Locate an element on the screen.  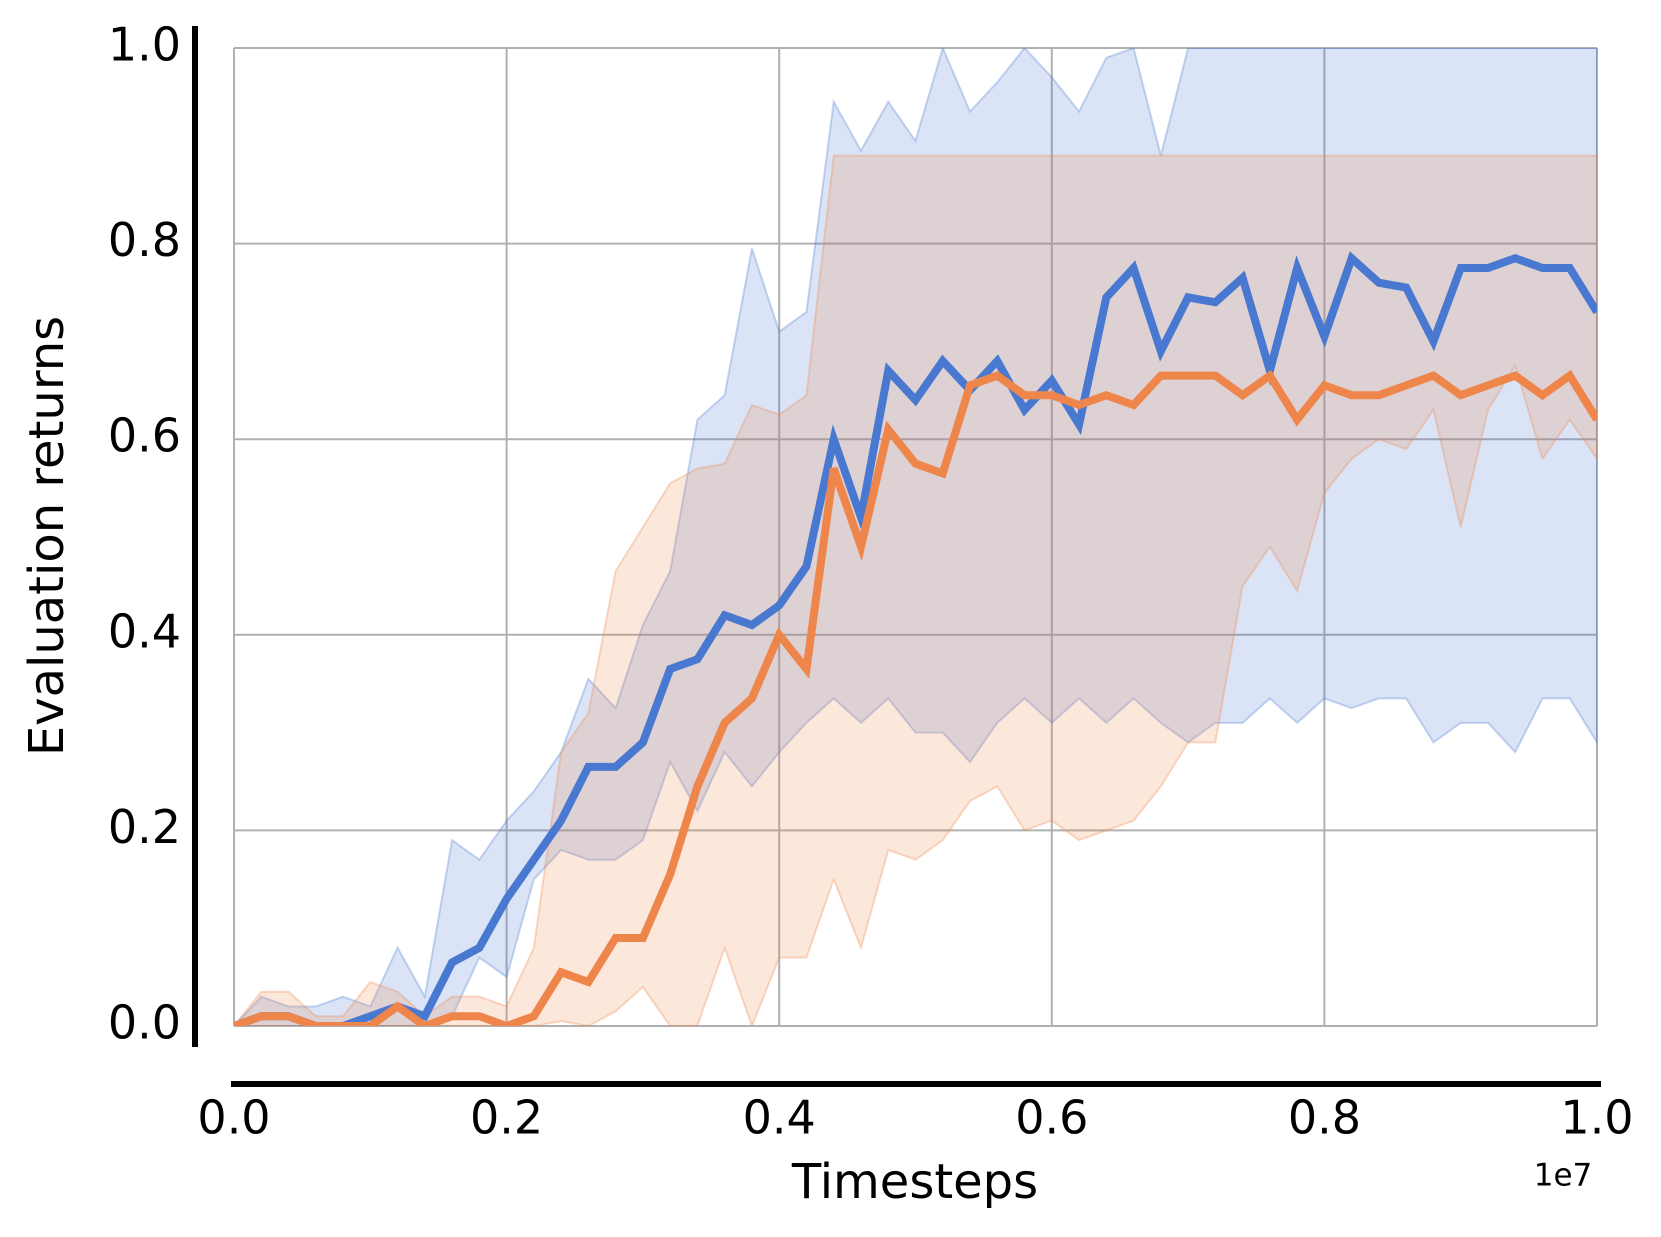
x-tick-label: 0.0 is located at coordinates (233, 1118).